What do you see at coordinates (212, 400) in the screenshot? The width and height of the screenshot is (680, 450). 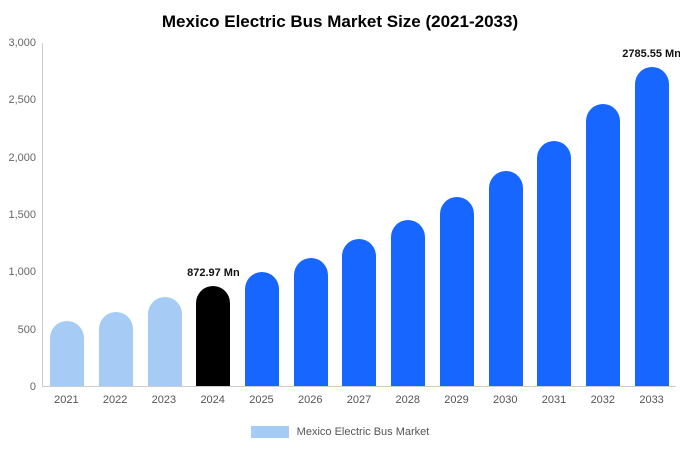 I see `x-tick-label-2024: 2024` at bounding box center [212, 400].